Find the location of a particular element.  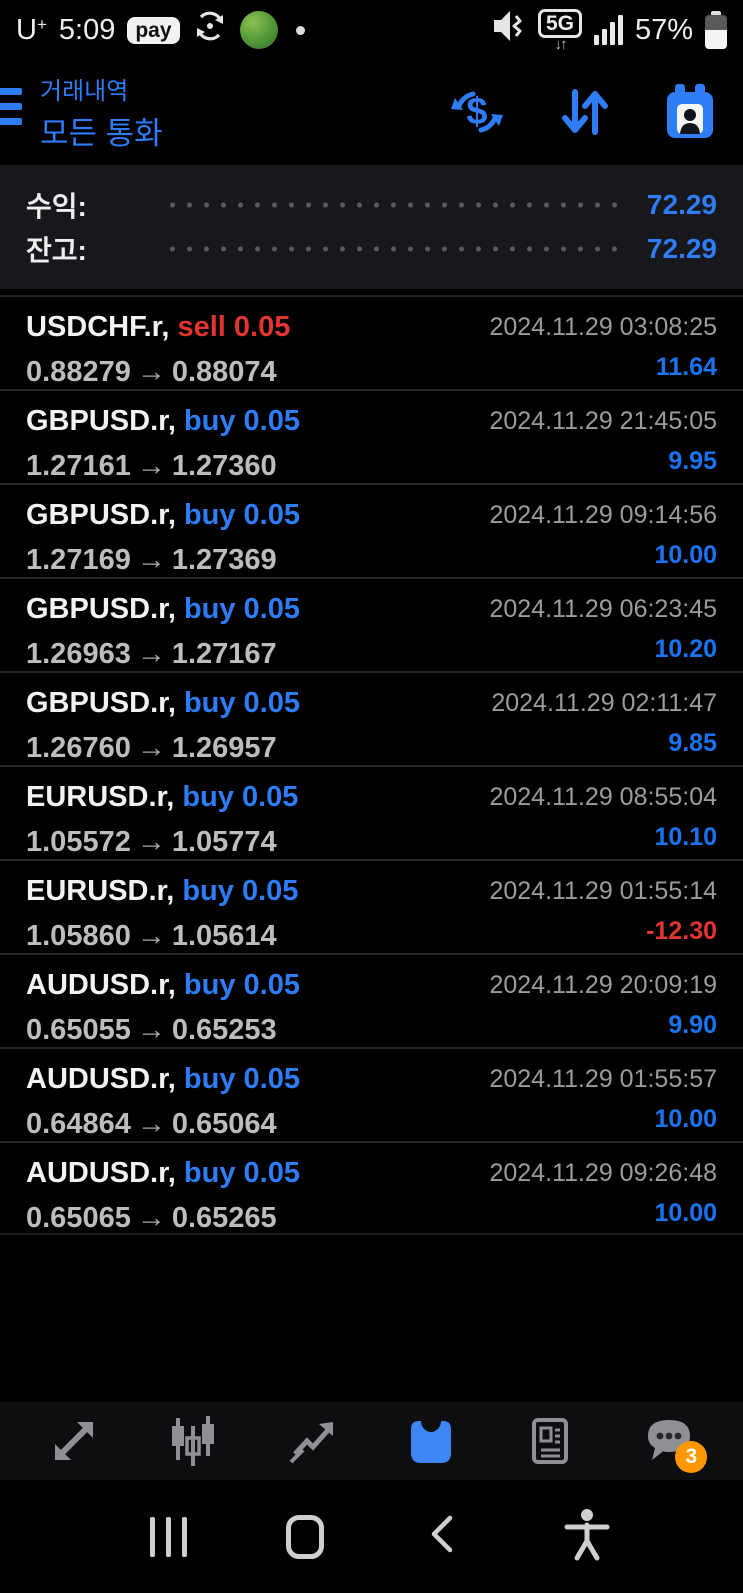

currency-exchange-icon: $ is located at coordinates (477, 112).